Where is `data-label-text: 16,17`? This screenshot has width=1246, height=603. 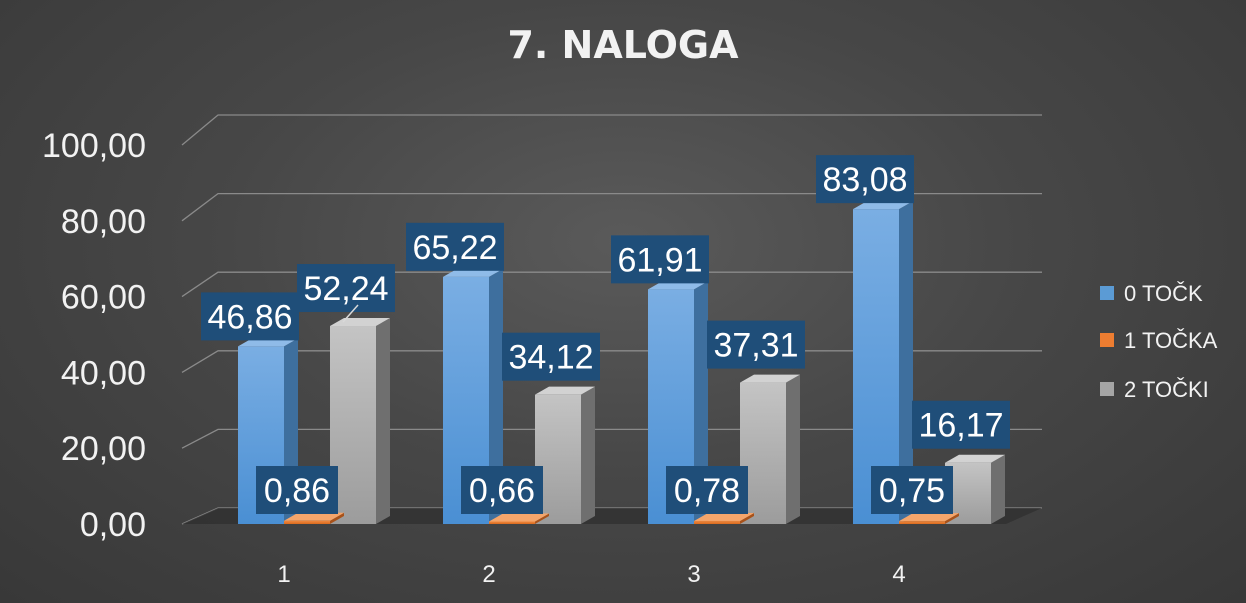 data-label-text: 16,17 is located at coordinates (960, 426).